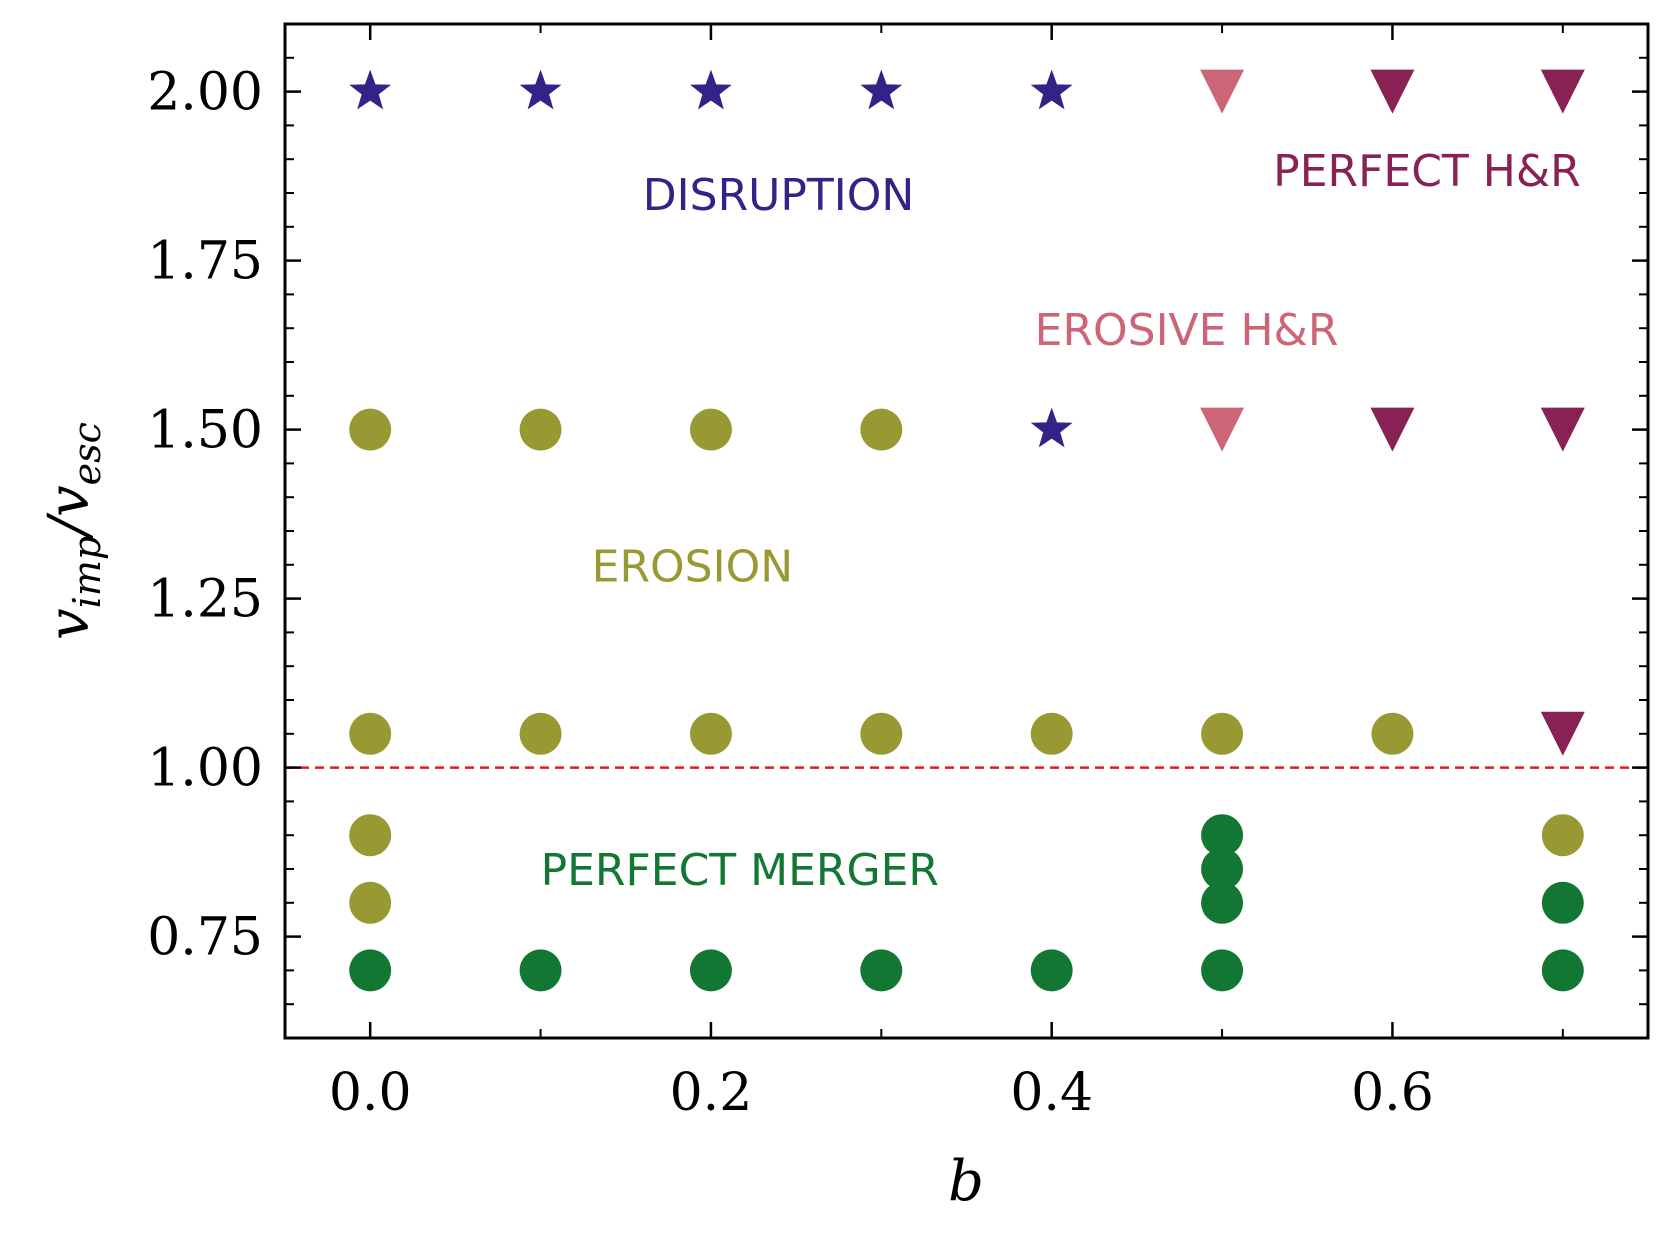 This screenshot has height=1237, width=1661. I want to click on annotation-perfect-handr: PERFECT H&R, so click(1427, 171).